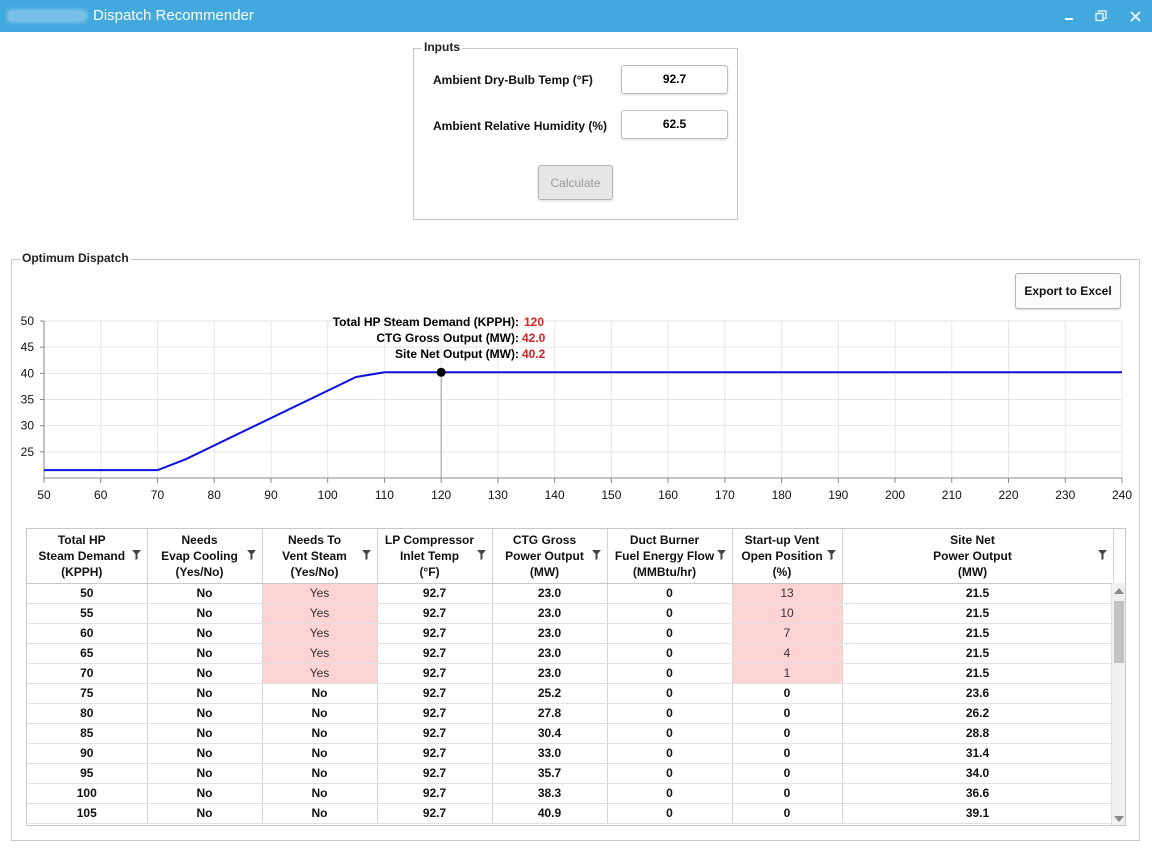 The width and height of the screenshot is (1152, 862). I want to click on table-cell: 35.7, so click(550, 773).